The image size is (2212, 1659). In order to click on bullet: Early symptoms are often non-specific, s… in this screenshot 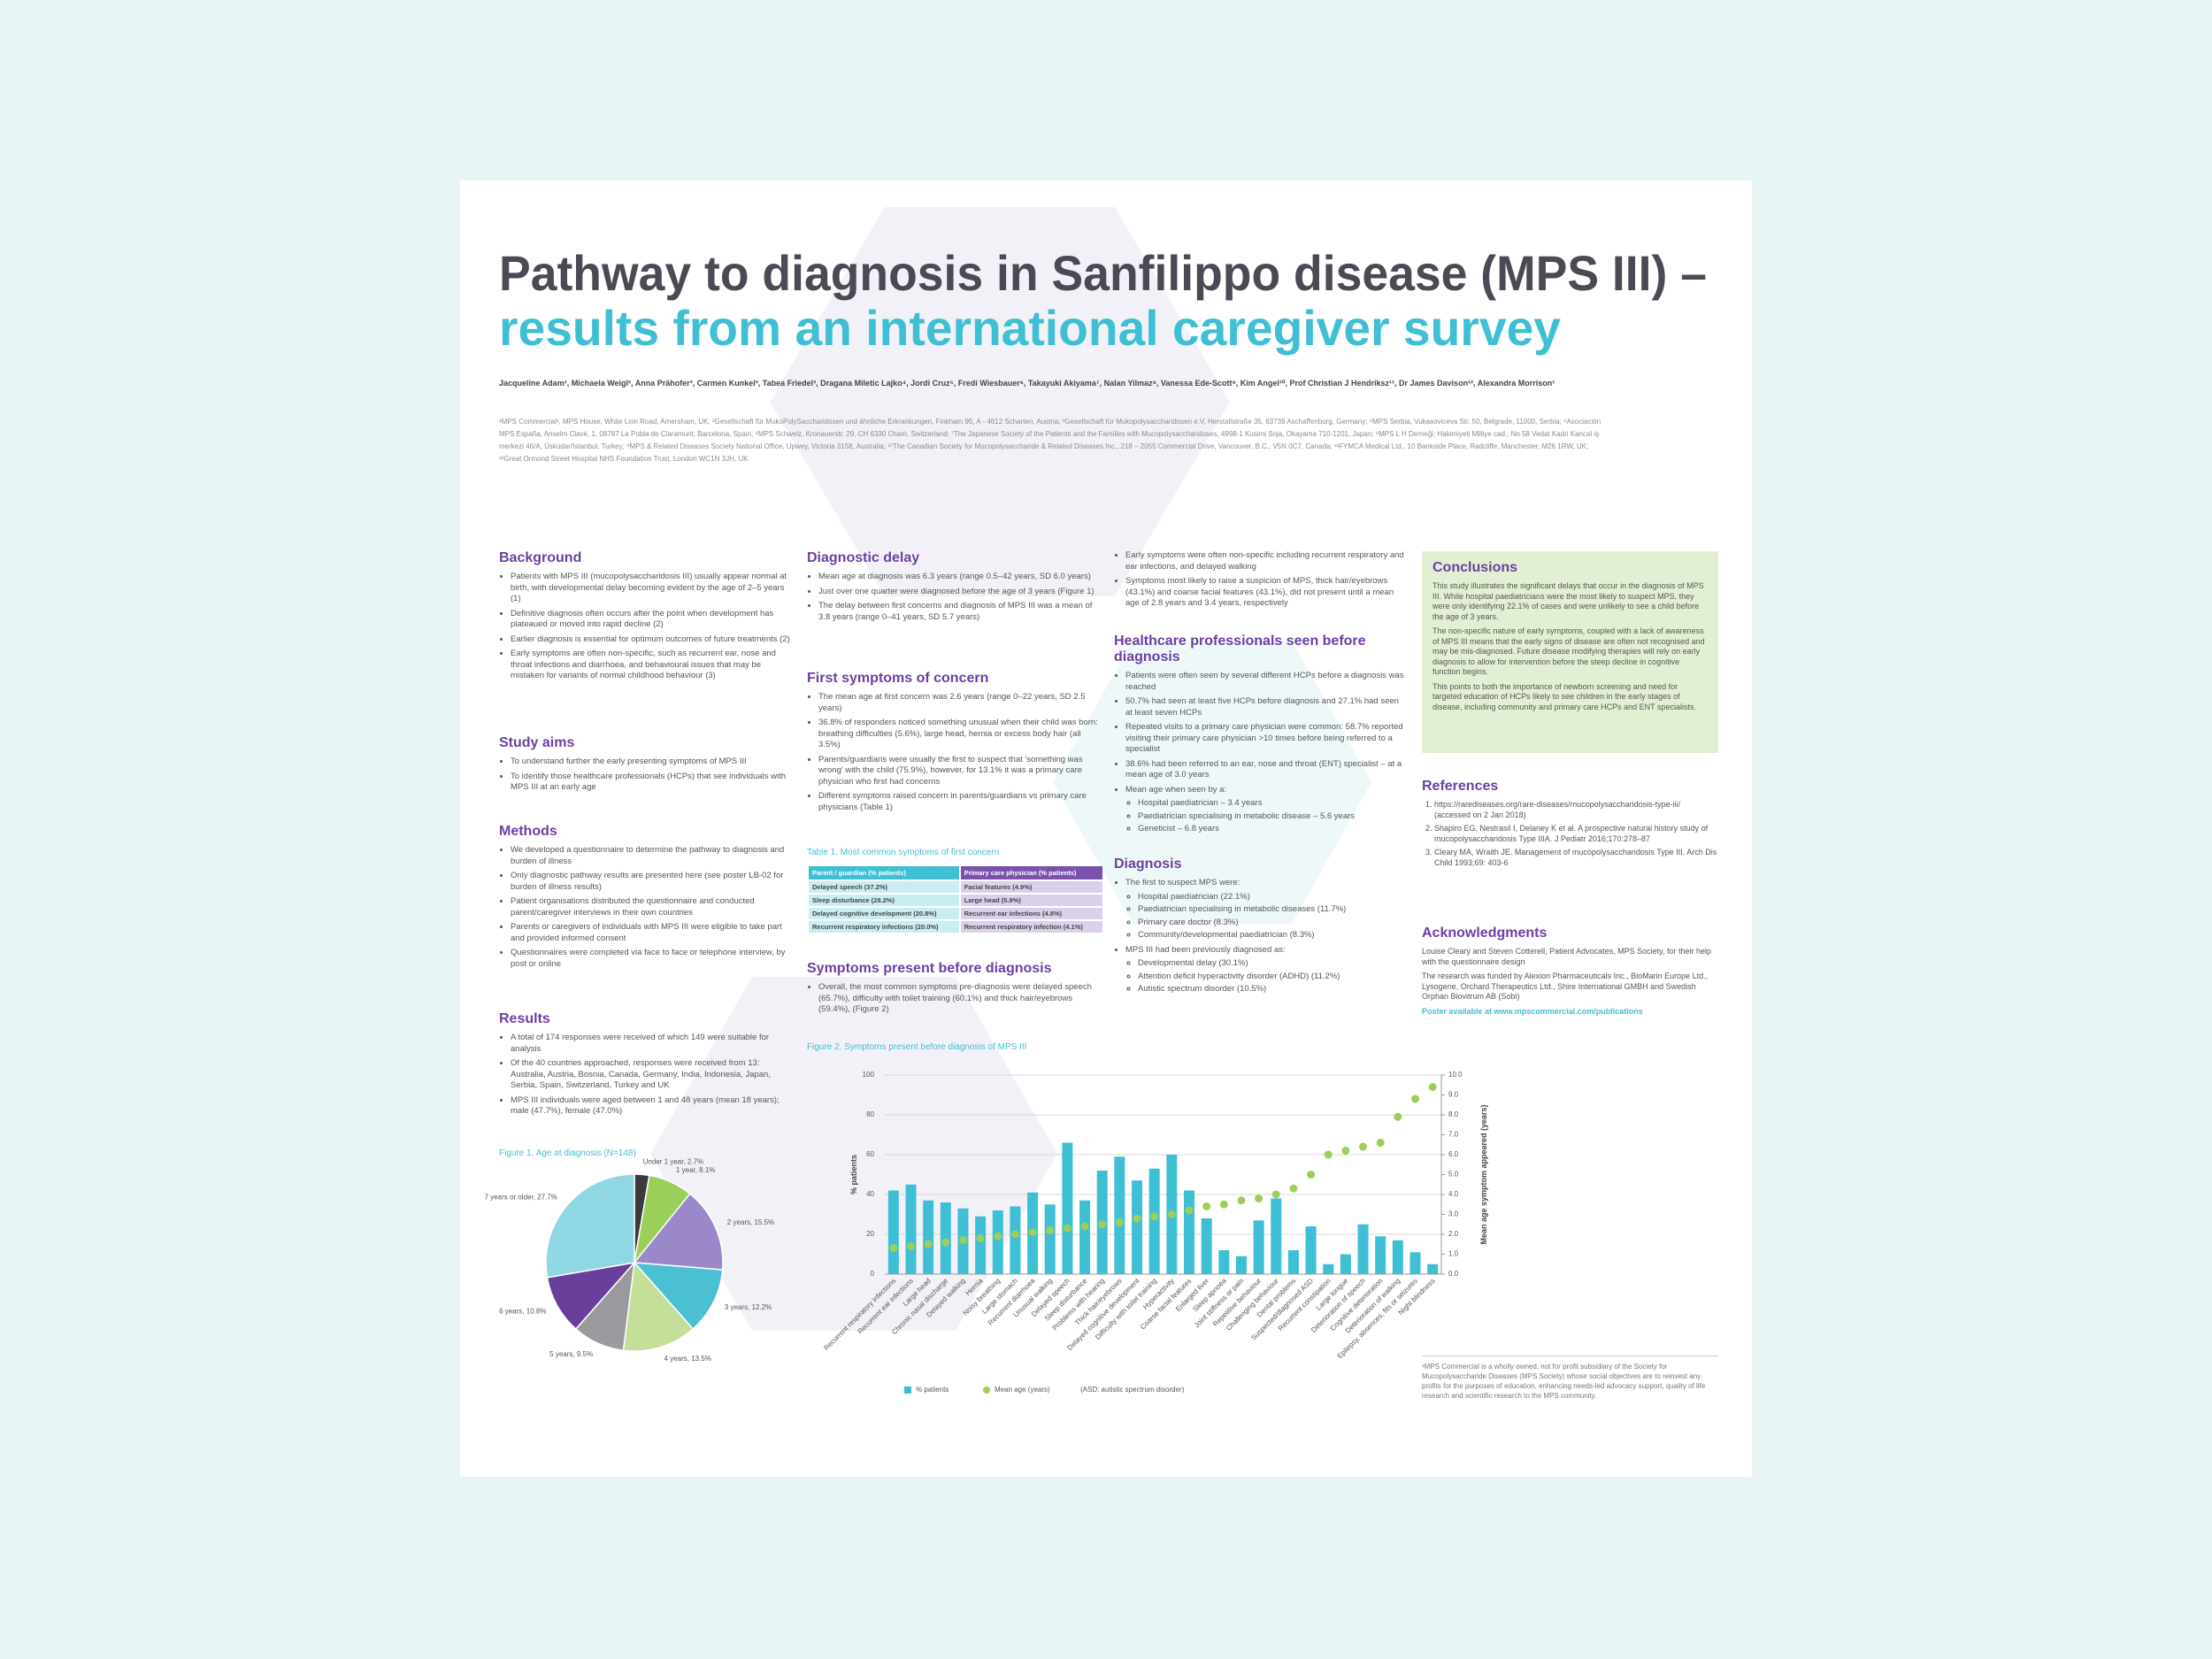, I will do `click(652, 666)`.